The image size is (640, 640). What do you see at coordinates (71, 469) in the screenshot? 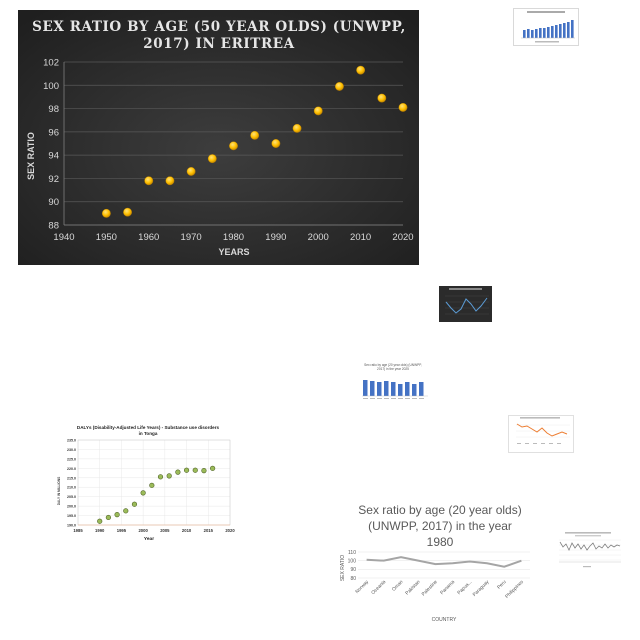
I see `tonga-y-tick-label: 220.0` at bounding box center [71, 469].